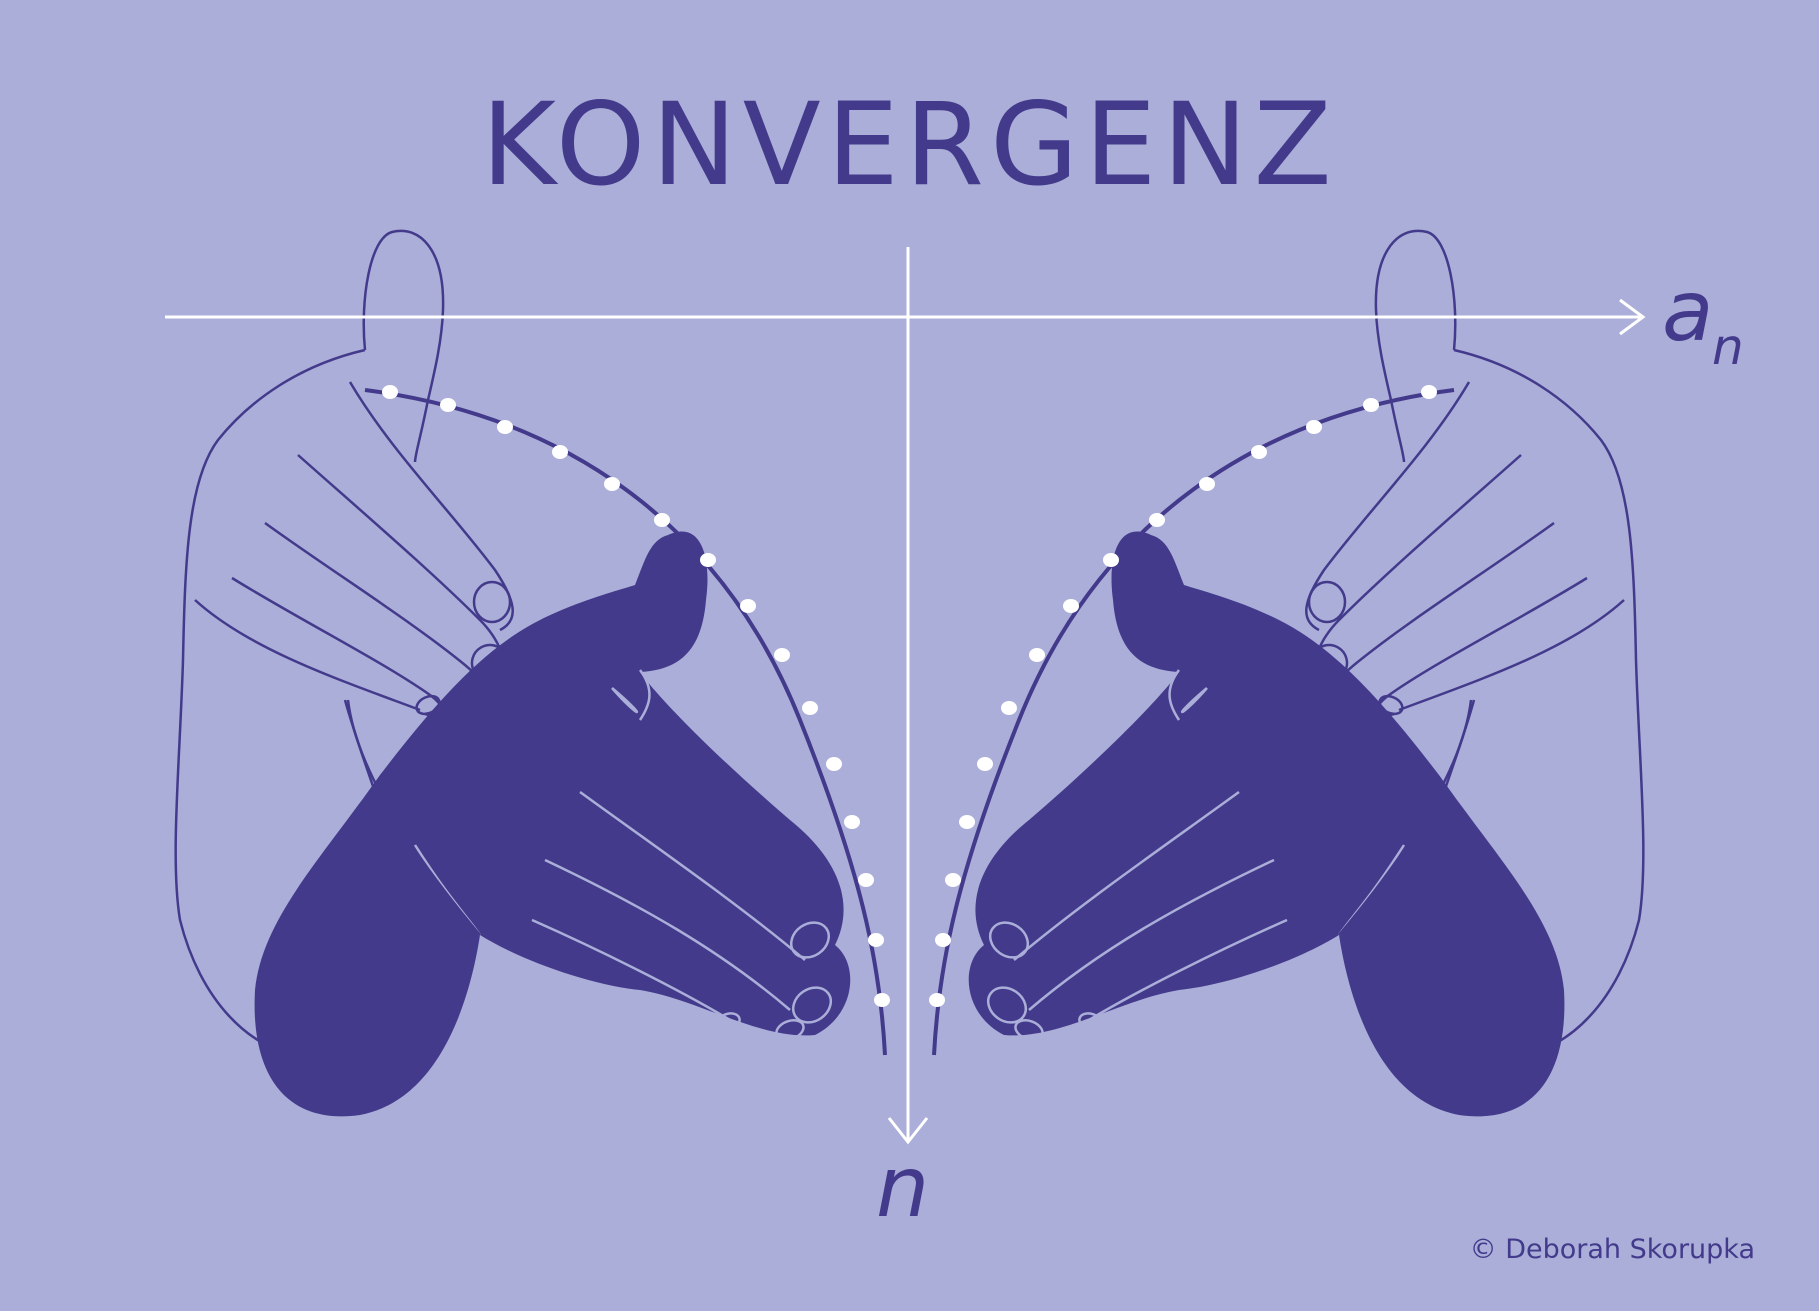  What do you see at coordinates (908, 1131) in the screenshot?
I see `vertical-axis-arrowhead` at bounding box center [908, 1131].